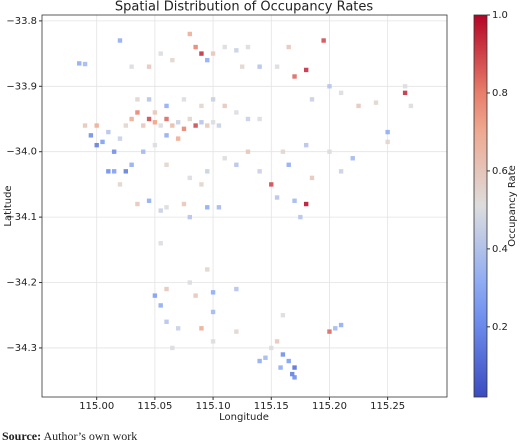 The height and width of the screenshot is (445, 520). Describe the element at coordinates (512, 206) in the screenshot. I see `colorbar-label: Occupancy Rate` at that location.